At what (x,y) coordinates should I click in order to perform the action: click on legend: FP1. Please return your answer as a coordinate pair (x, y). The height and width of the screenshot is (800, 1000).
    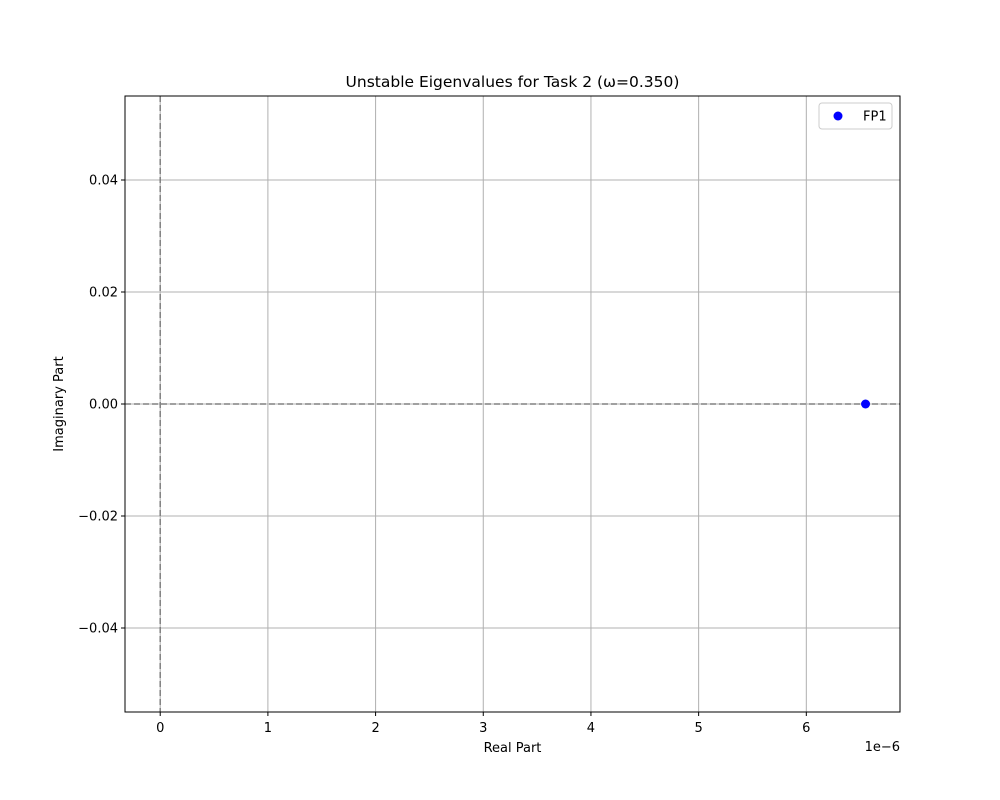
    Looking at the image, I should click on (855, 116).